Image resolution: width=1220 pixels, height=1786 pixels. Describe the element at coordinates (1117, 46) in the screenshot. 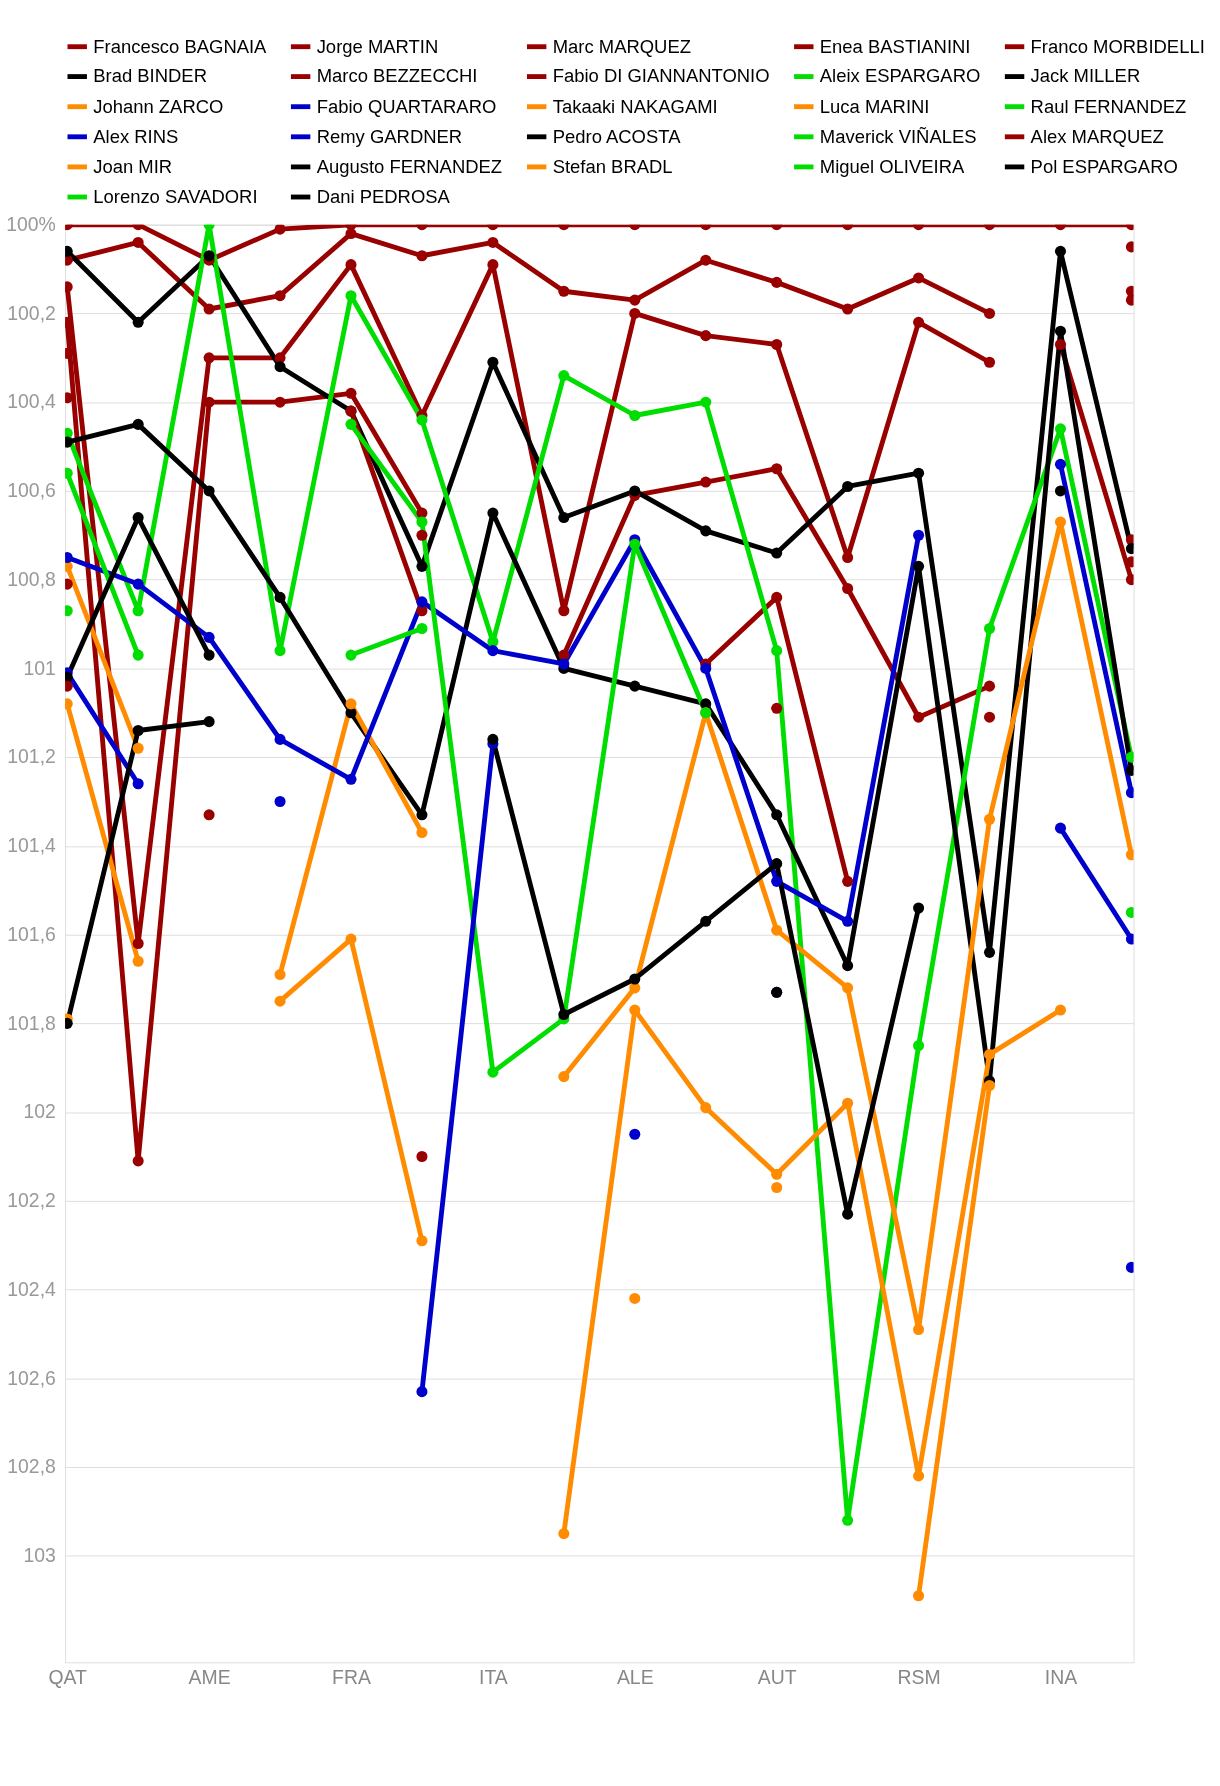

I see `legend-label: Franco MORBIDELLI` at that location.